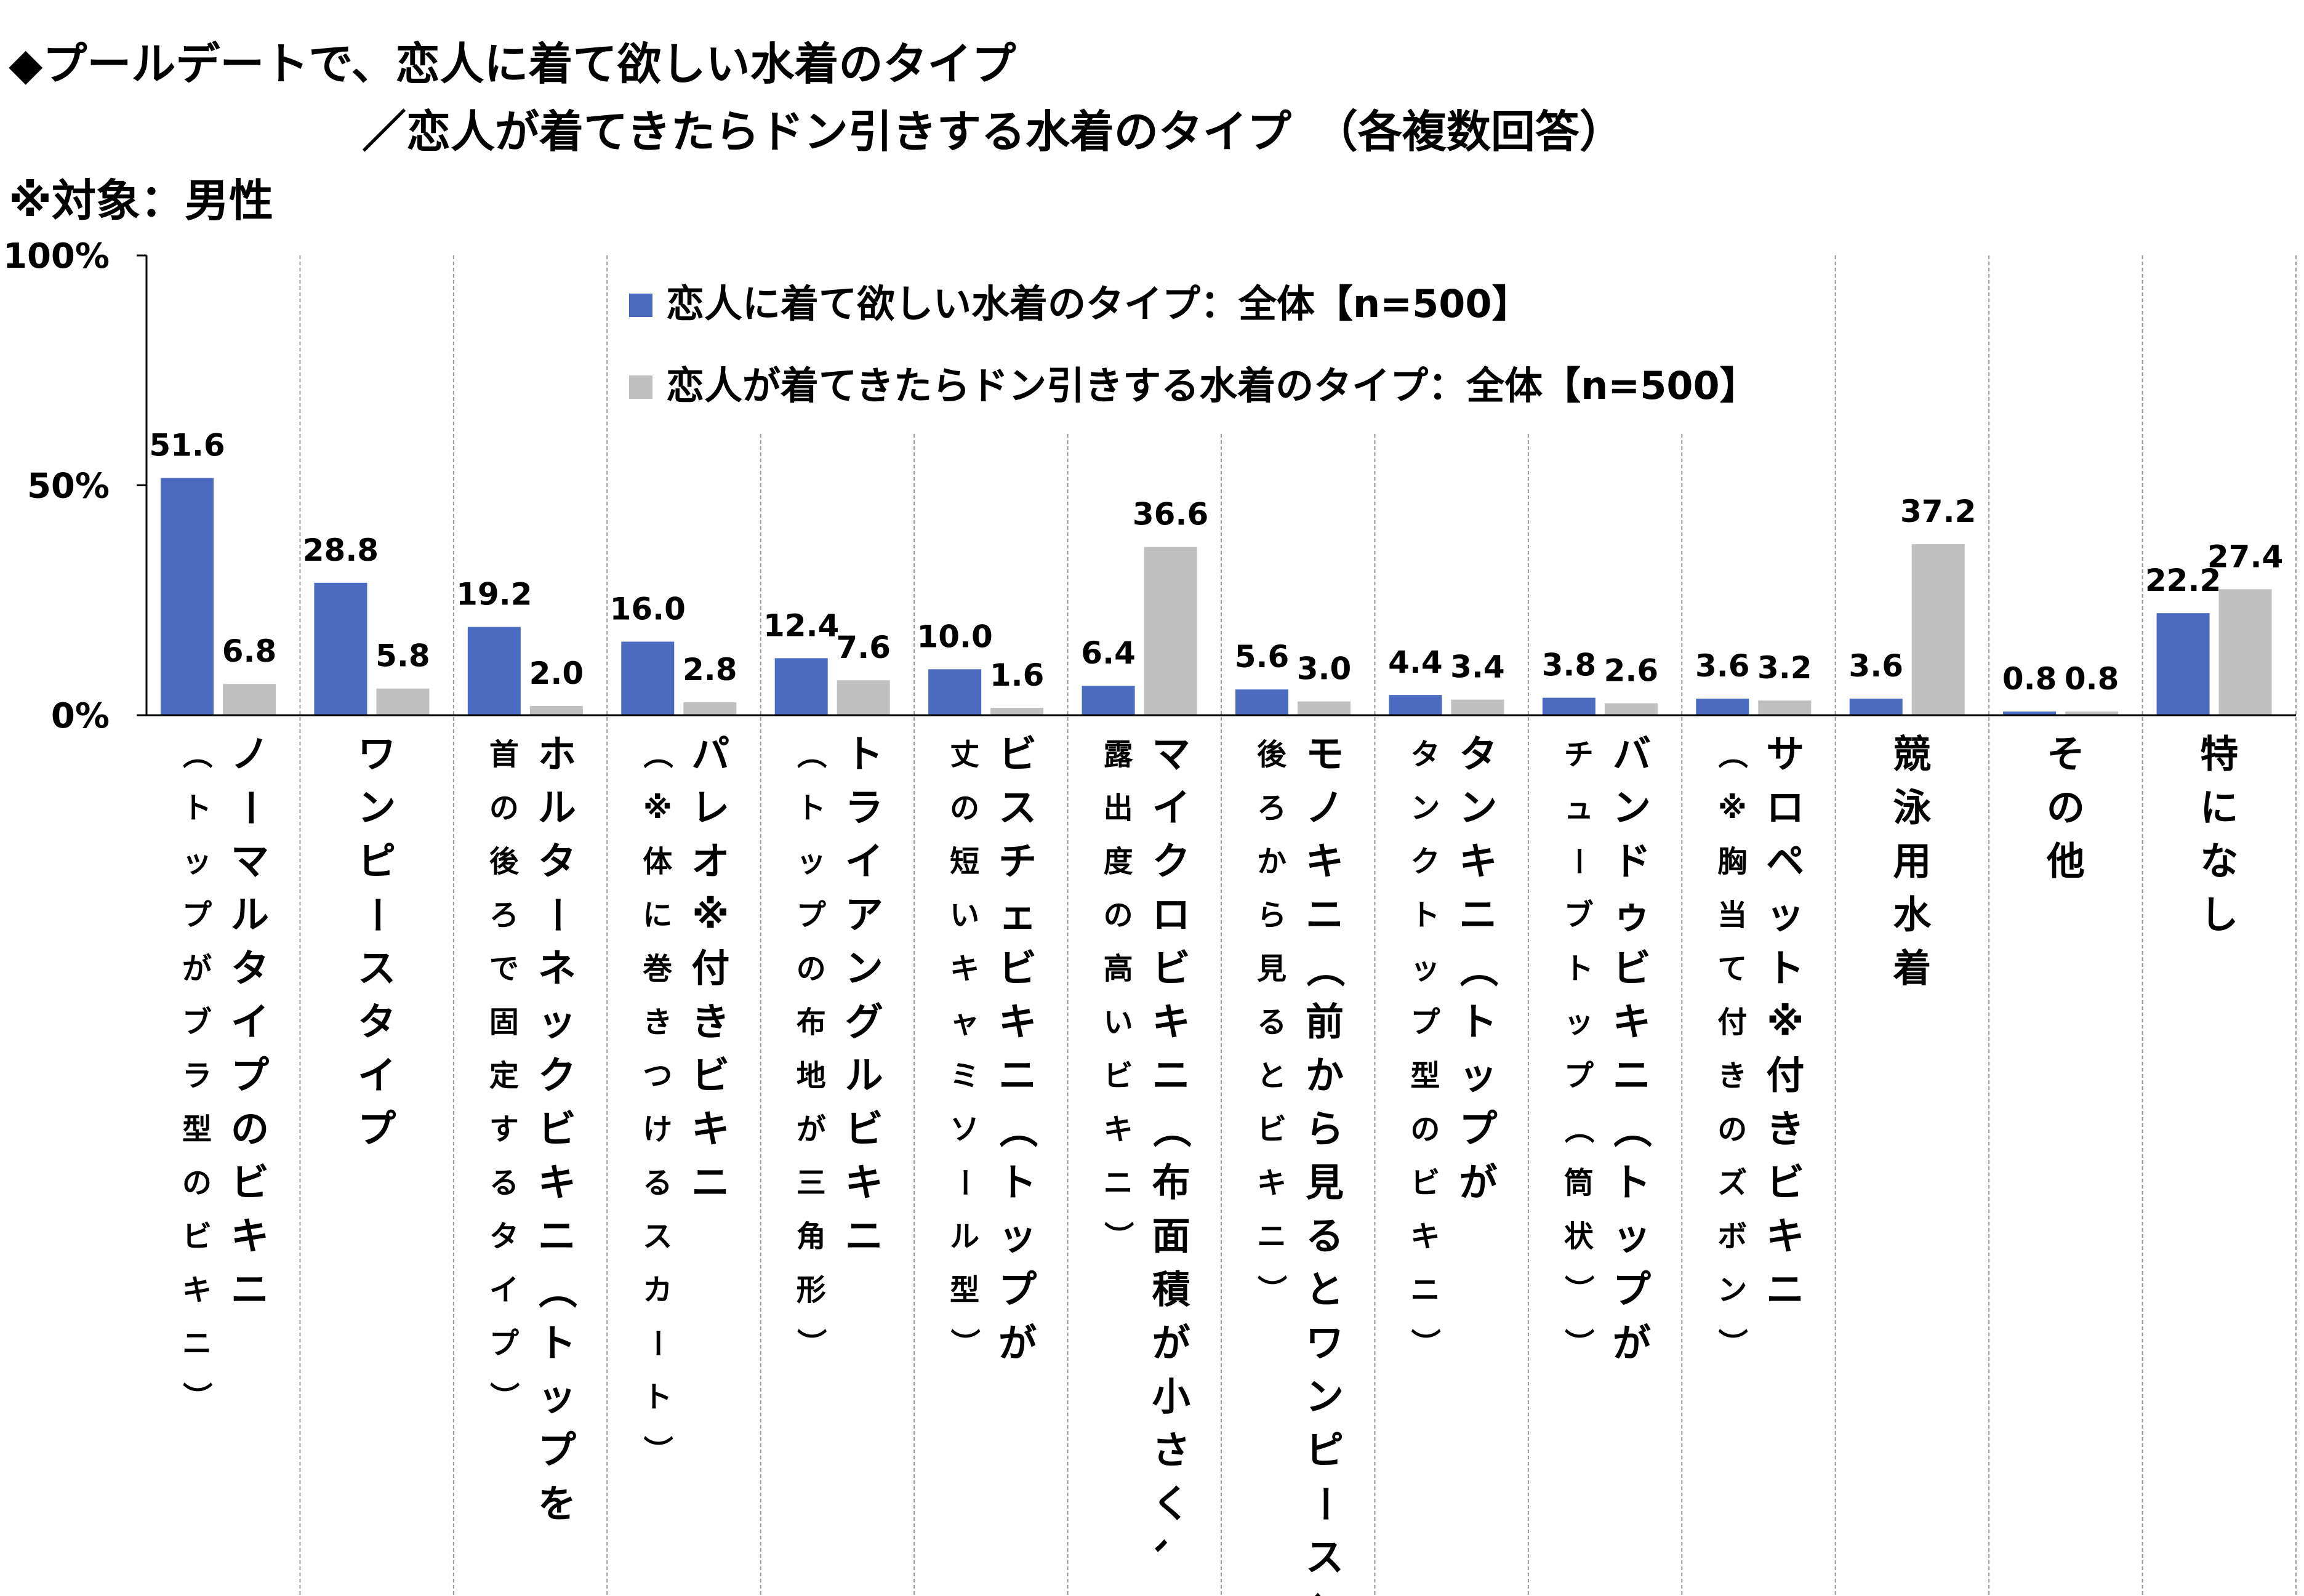 The image size is (2304, 1596). What do you see at coordinates (1271, 1129) in the screenshot?
I see `category-label-8-sub-char-8: ビ` at bounding box center [1271, 1129].